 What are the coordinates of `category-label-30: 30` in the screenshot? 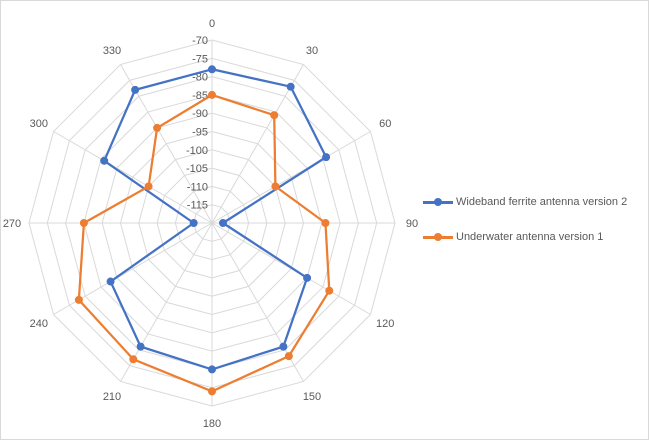 It's located at (312, 51).